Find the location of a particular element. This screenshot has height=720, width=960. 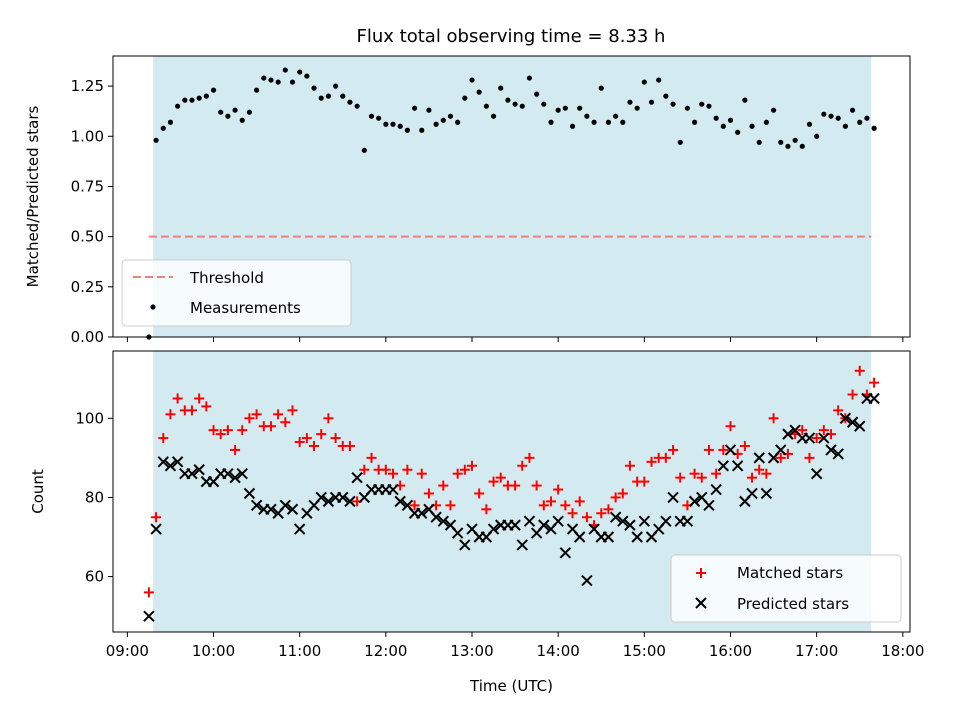

bottom-y-axis-label: Count is located at coordinates (38, 491).